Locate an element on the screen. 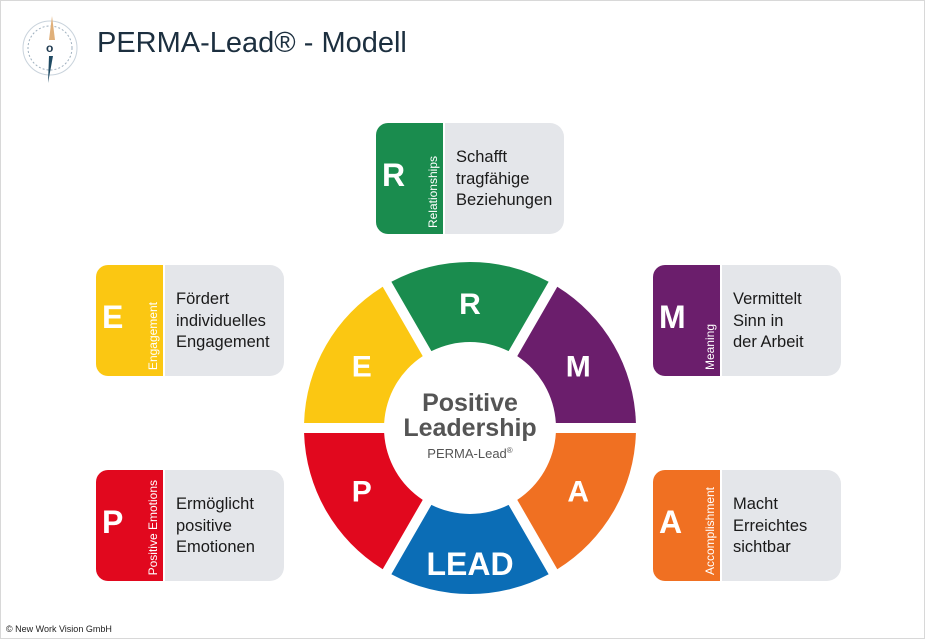 The width and height of the screenshot is (925, 639). page-title: PERMA-Lead® - Modell is located at coordinates (252, 43).